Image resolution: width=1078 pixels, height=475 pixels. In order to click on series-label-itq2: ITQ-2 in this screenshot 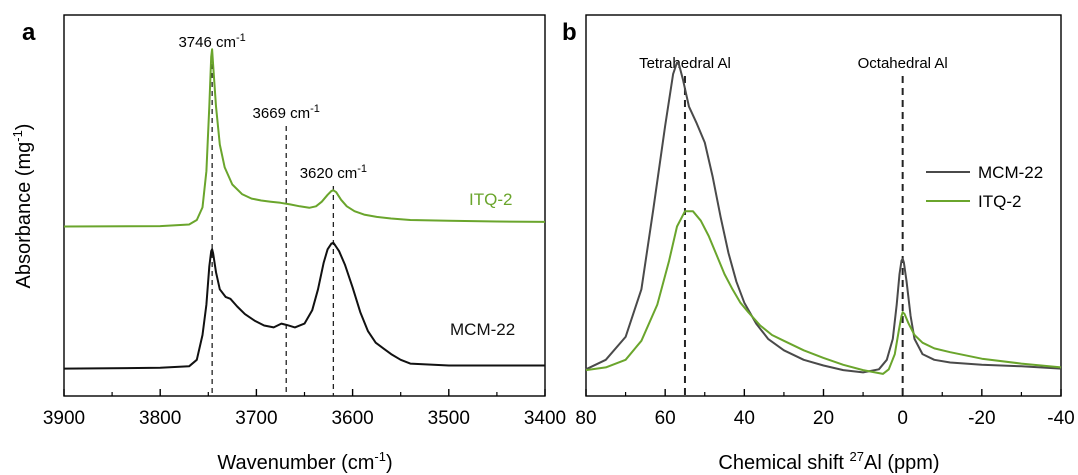, I will do `click(490, 199)`.